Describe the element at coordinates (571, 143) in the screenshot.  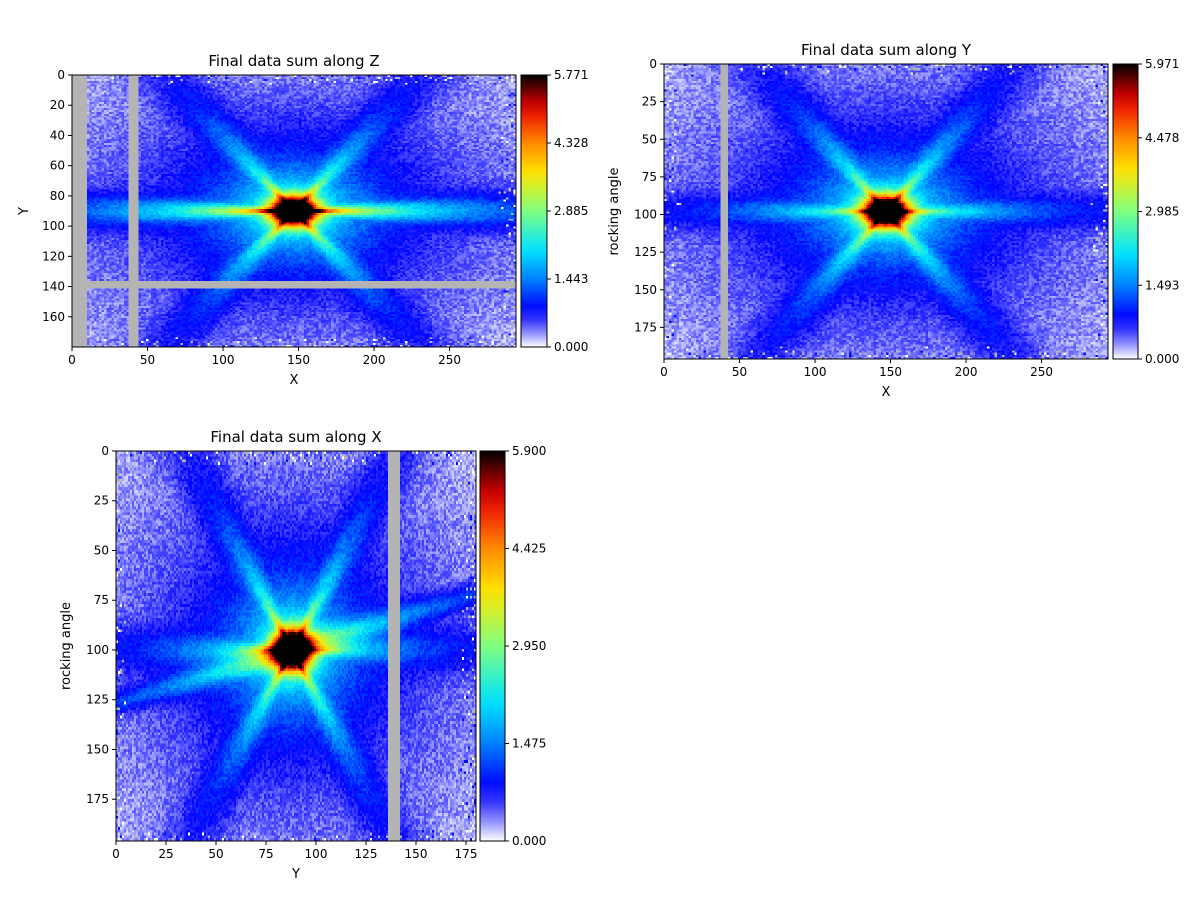
I see `colorbar-tick-label: 4.328` at that location.